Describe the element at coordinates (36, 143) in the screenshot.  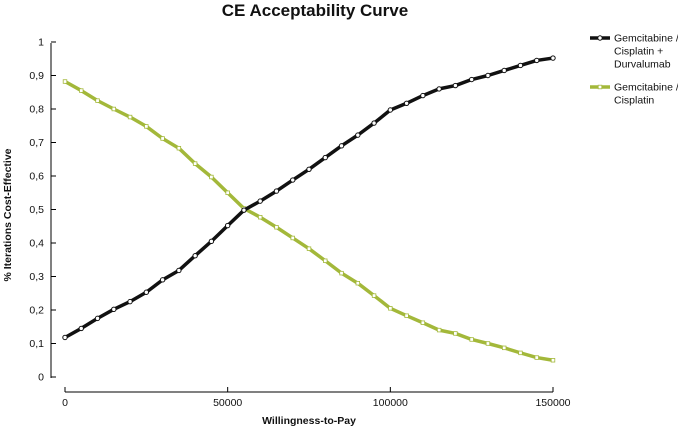
I see `y-tick-label: 0,7` at that location.